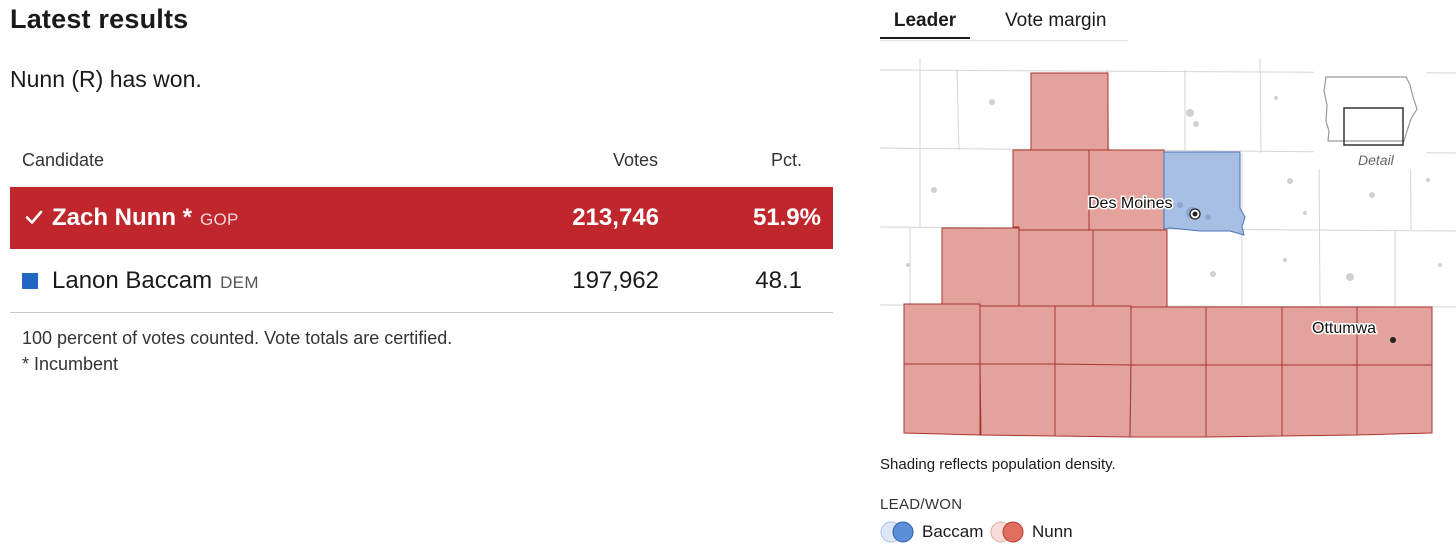 The image size is (1456, 558). Describe the element at coordinates (106, 79) in the screenshot. I see `race-status: Nunn (R) has won.` at that location.